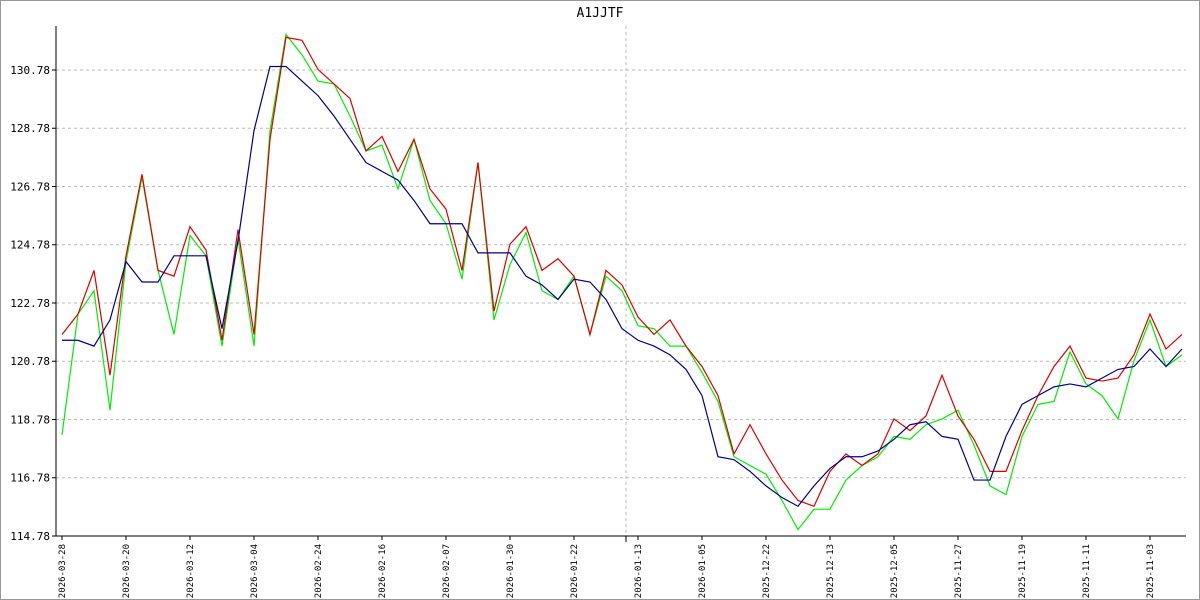  What do you see at coordinates (1023, 571) in the screenshot?
I see `x-tick-label: 2025-11-19` at bounding box center [1023, 571].